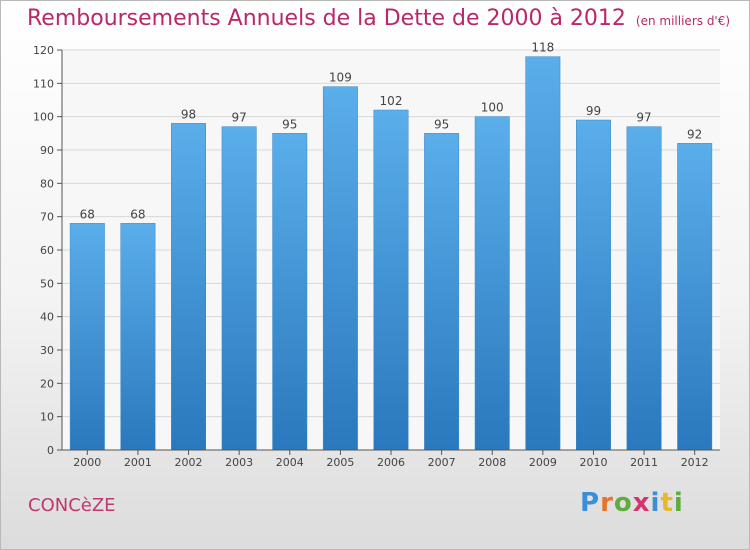 Image resolution: width=750 pixels, height=550 pixels. What do you see at coordinates (340, 462) in the screenshot?
I see `x-tick-label-2005: 2005` at bounding box center [340, 462].